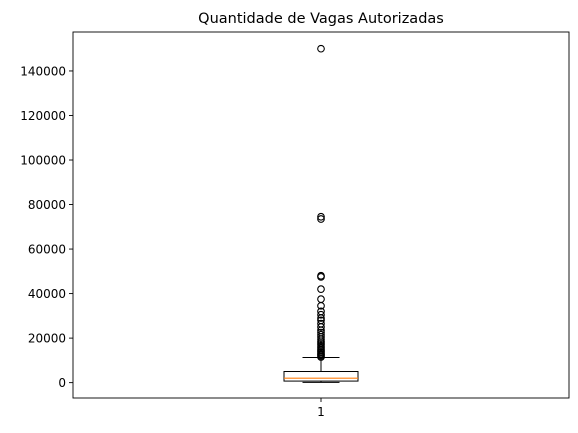 This screenshot has width=578, height=433. I want to click on iqr-box, so click(321, 376).